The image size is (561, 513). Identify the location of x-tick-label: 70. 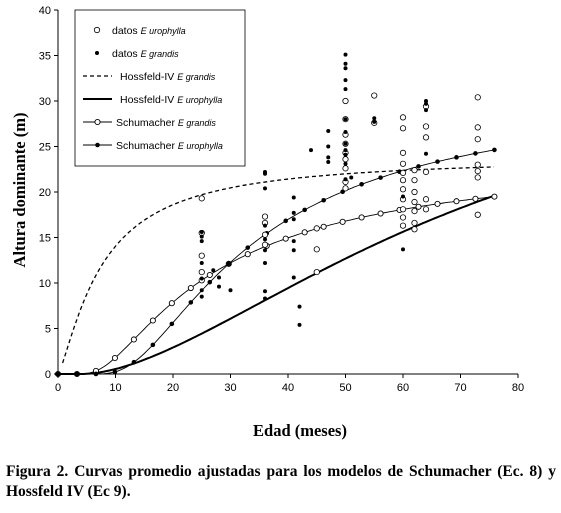
(460, 388).